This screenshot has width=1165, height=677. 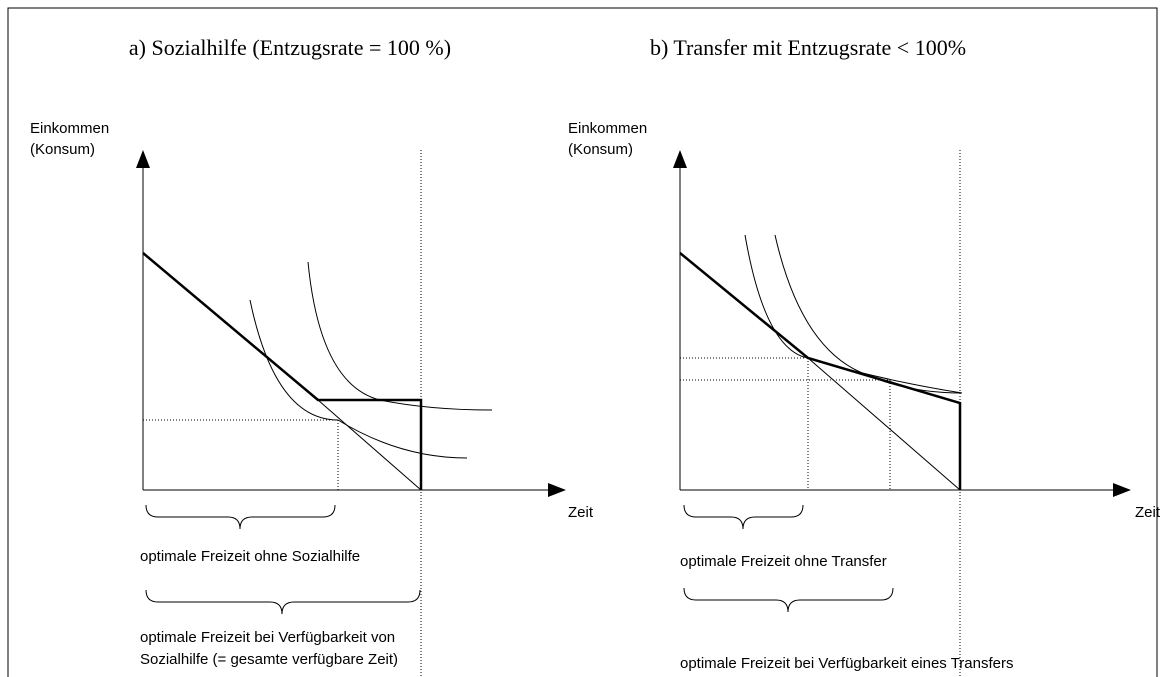 What do you see at coordinates (269, 659) in the screenshot?
I see `brace-label: Sozialhilfe (= gesamte verfügbare Zeit)` at bounding box center [269, 659].